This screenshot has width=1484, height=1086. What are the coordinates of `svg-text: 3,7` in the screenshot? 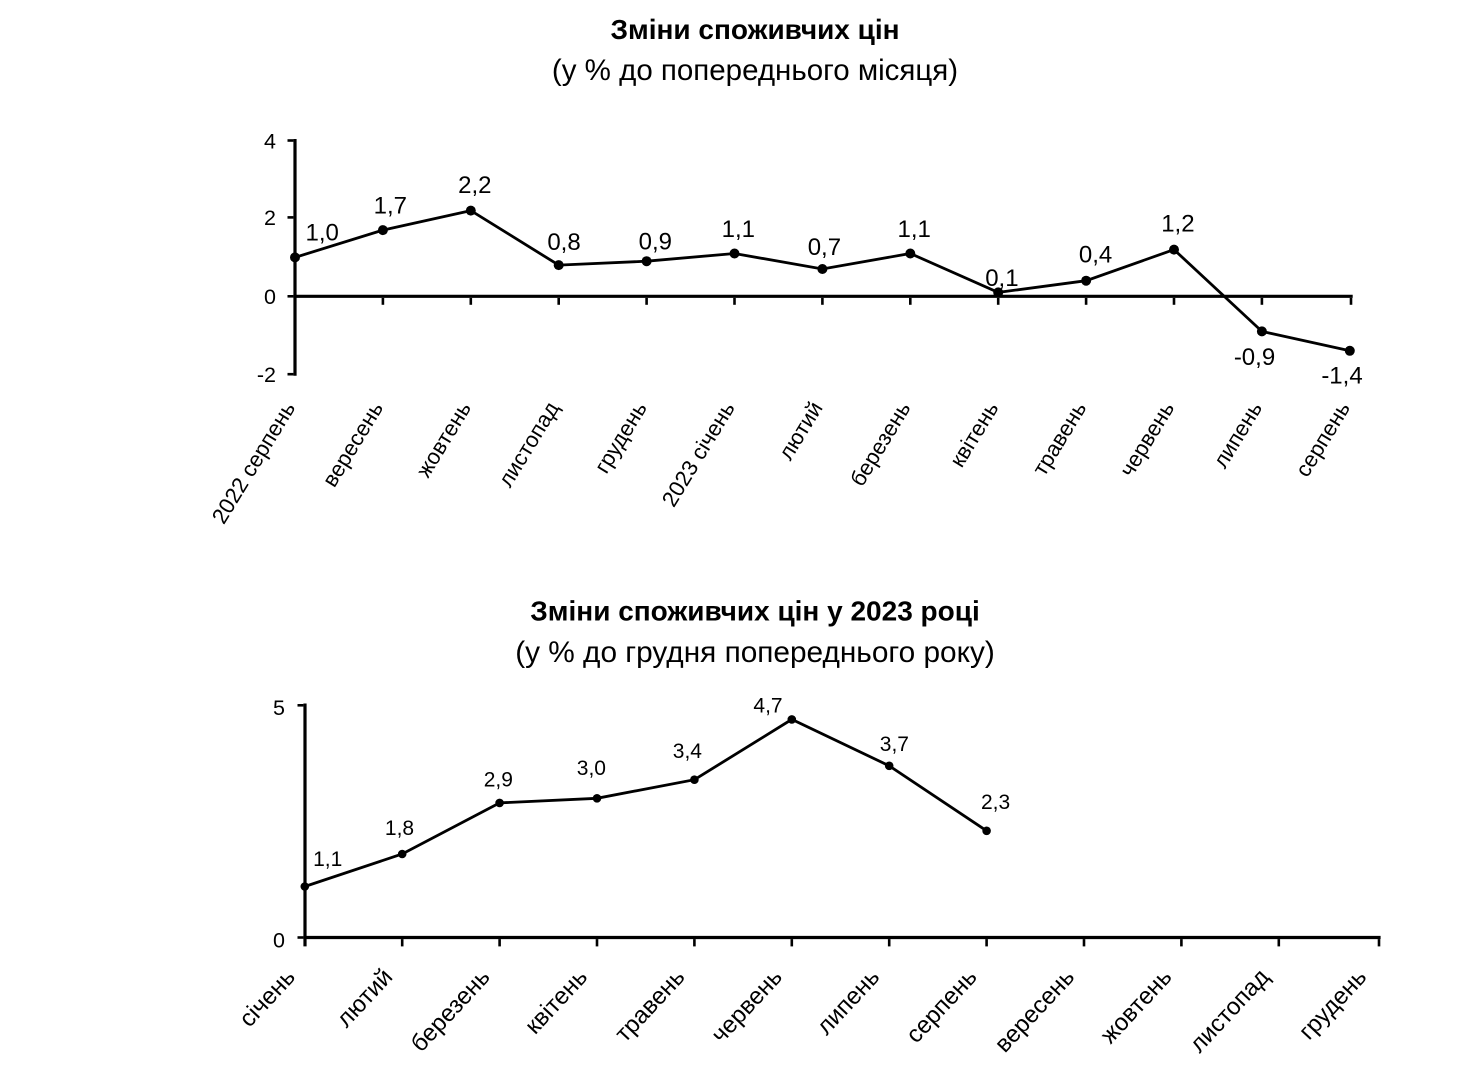 It's located at (894, 744).